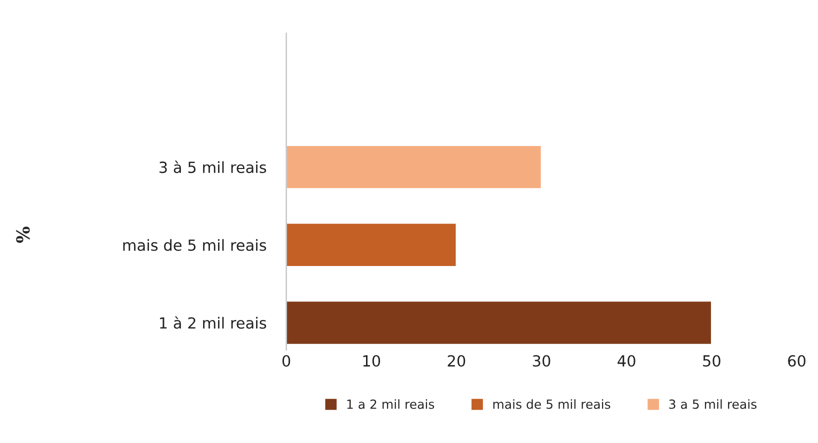 This screenshot has height=443, width=818. Describe the element at coordinates (213, 167) in the screenshot. I see `y-tick-label: 3 à 5 mil reais` at that location.